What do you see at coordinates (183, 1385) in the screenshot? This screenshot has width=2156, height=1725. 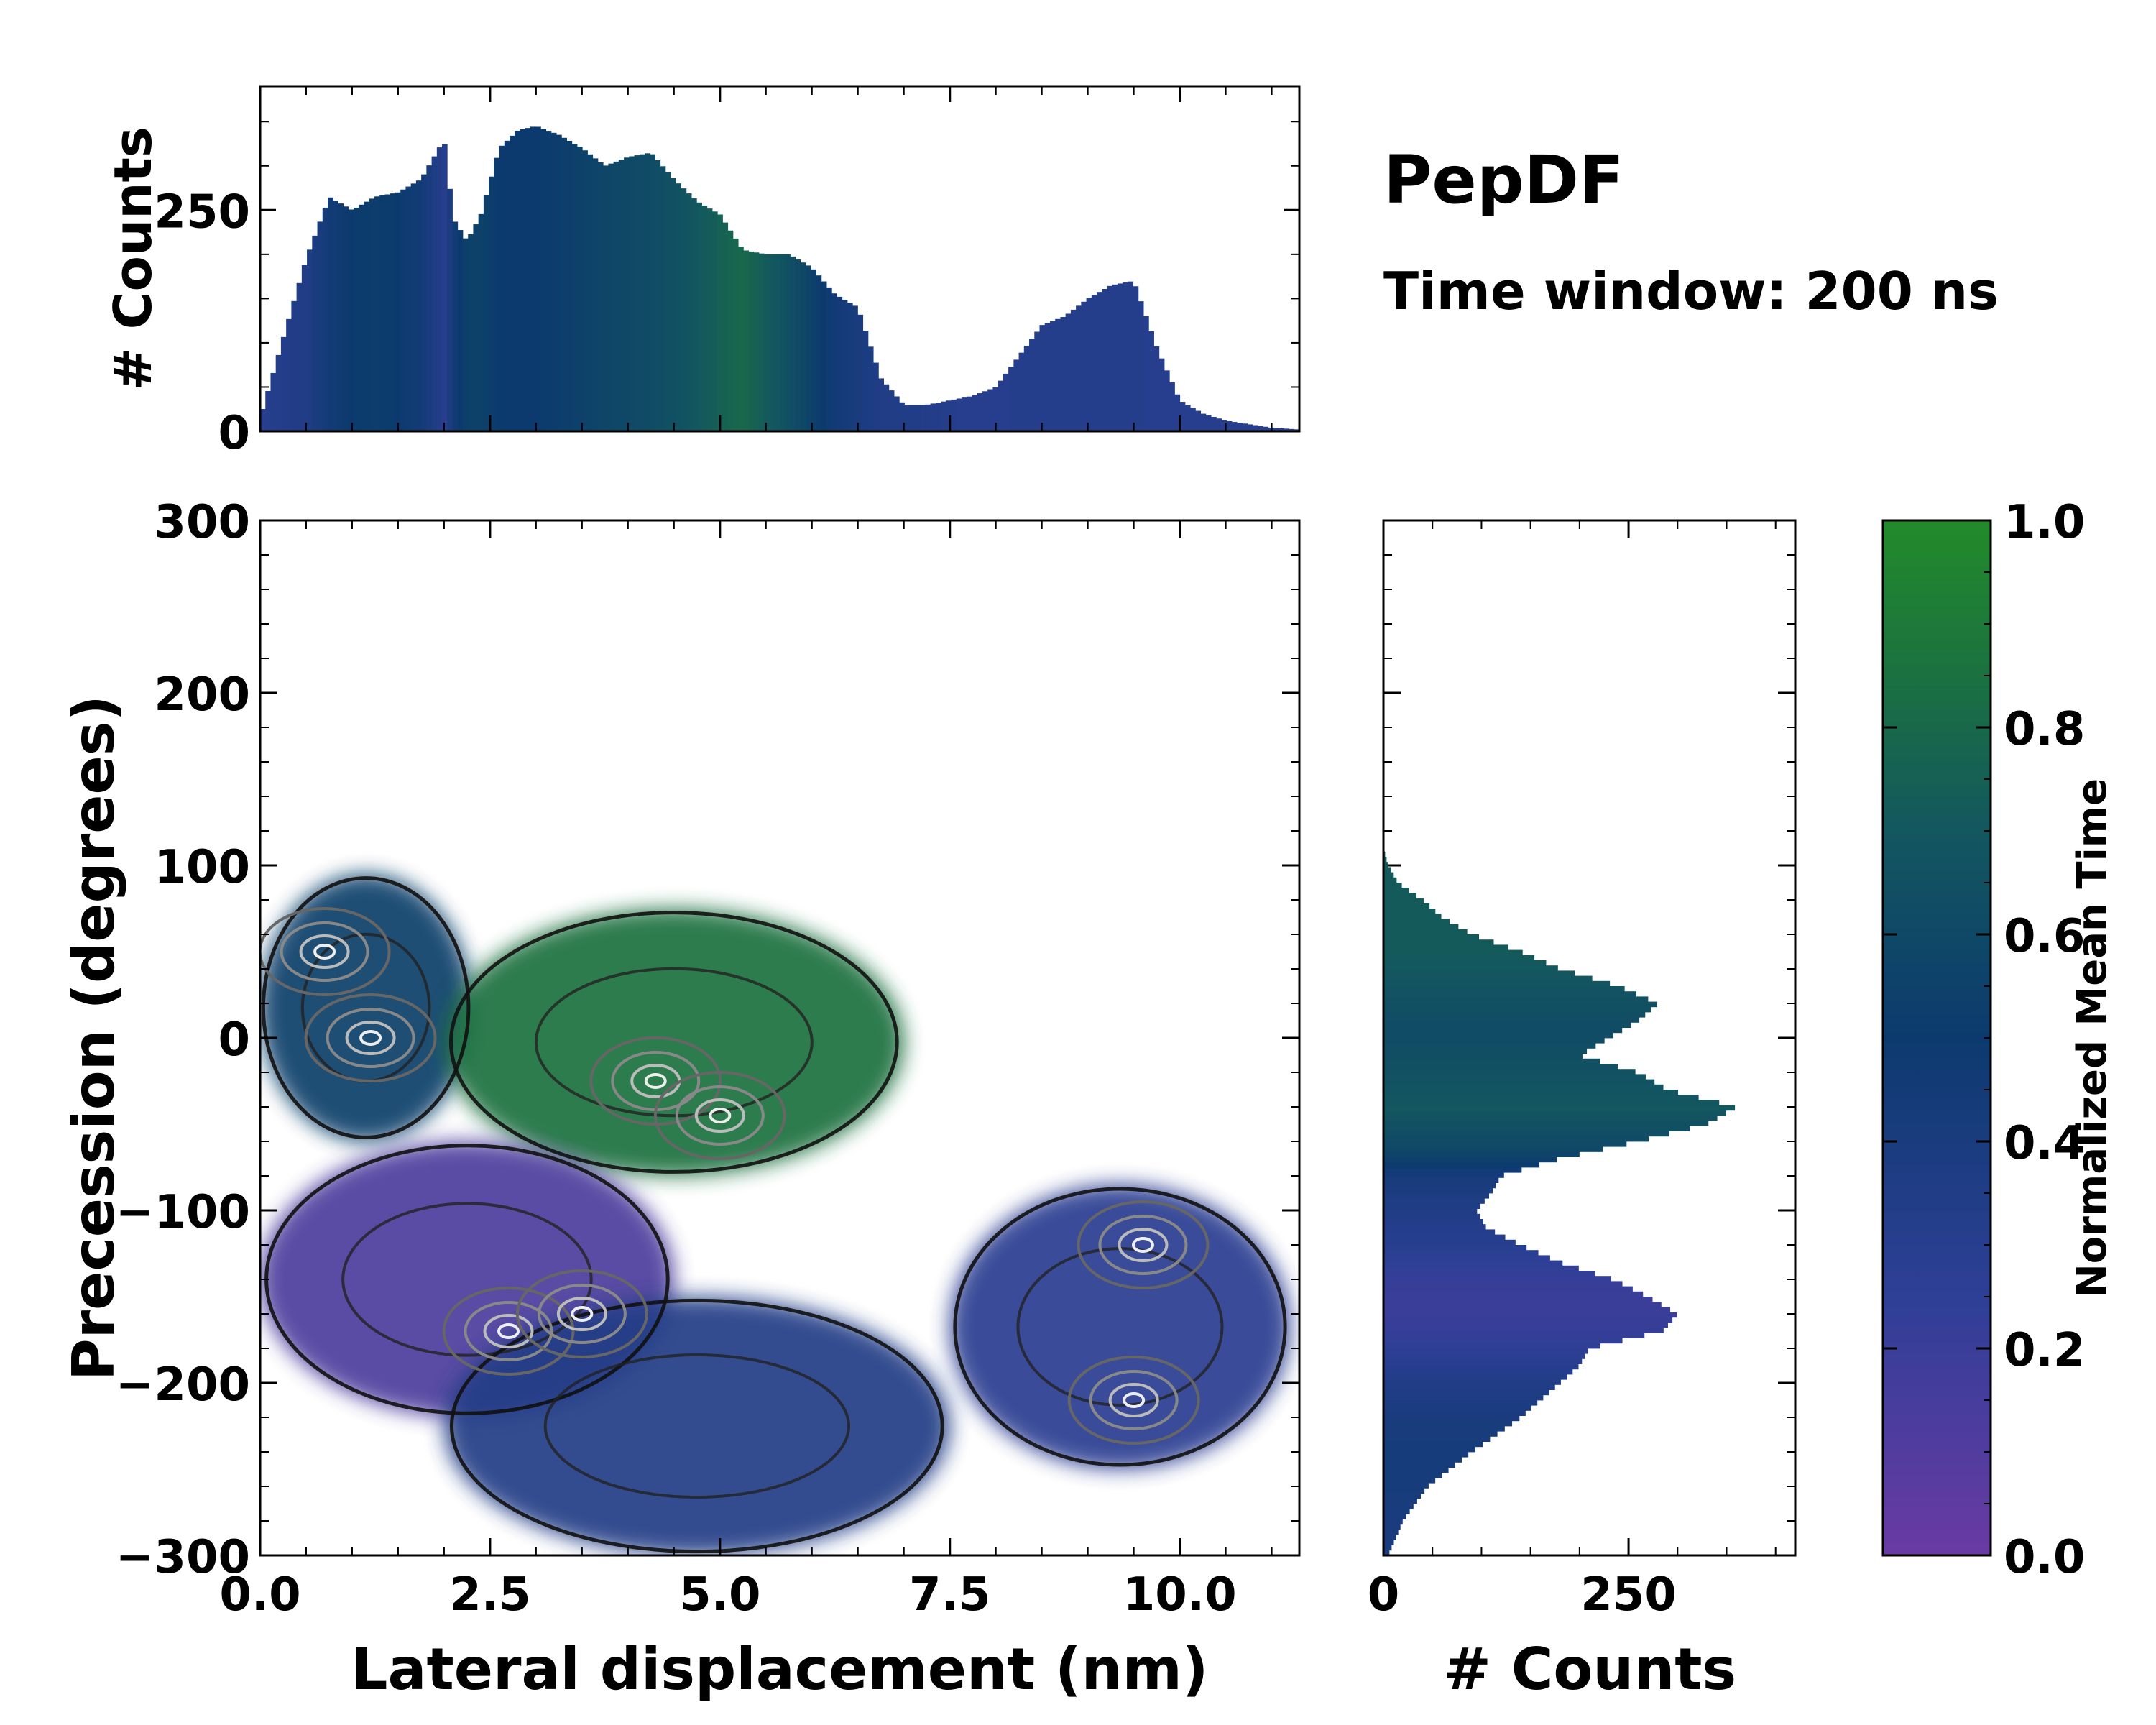 I see `main-ytick-label: −200` at bounding box center [183, 1385].